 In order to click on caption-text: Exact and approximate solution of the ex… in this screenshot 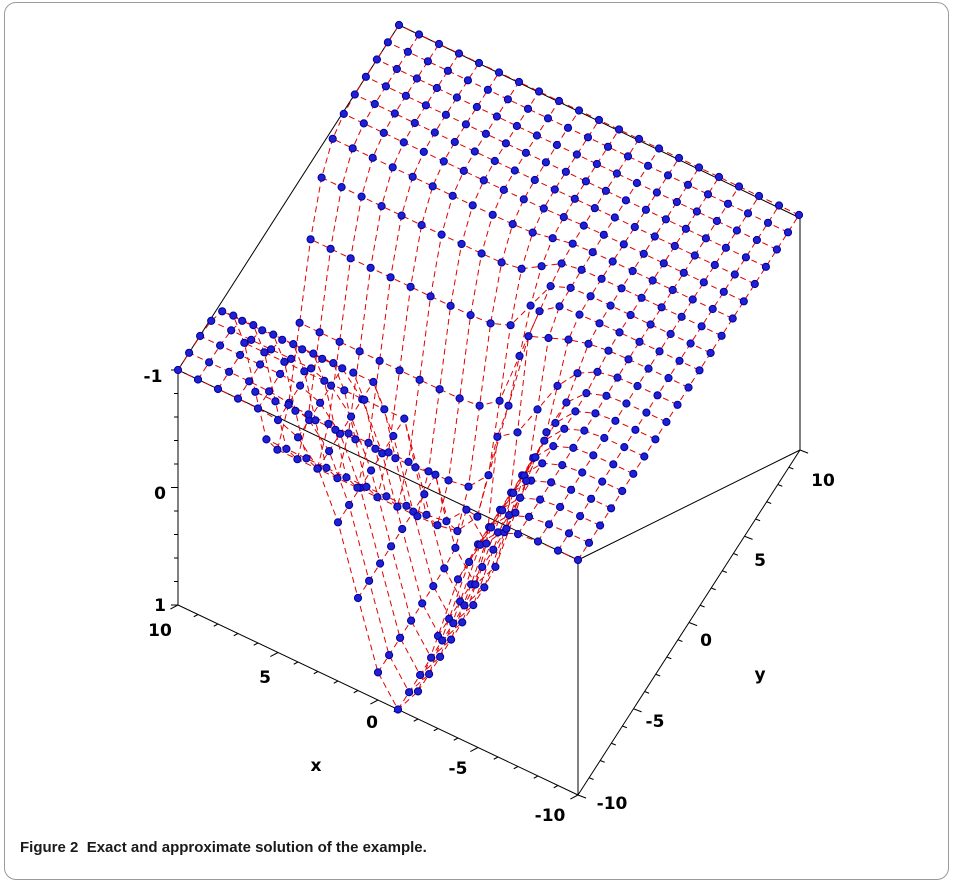, I will do `click(256, 847)`.